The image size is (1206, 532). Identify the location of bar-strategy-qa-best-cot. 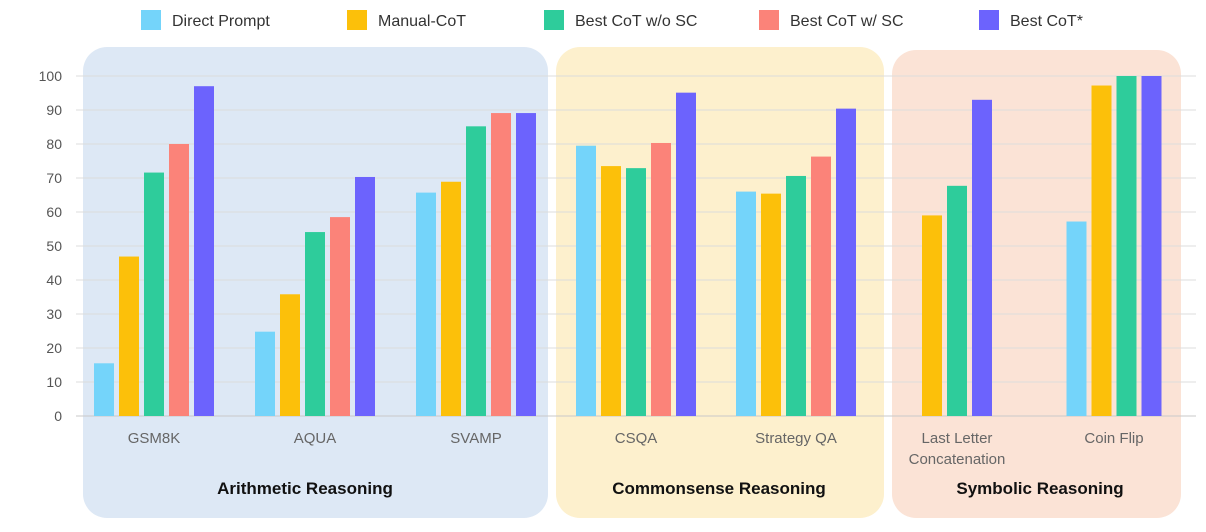
(846, 262).